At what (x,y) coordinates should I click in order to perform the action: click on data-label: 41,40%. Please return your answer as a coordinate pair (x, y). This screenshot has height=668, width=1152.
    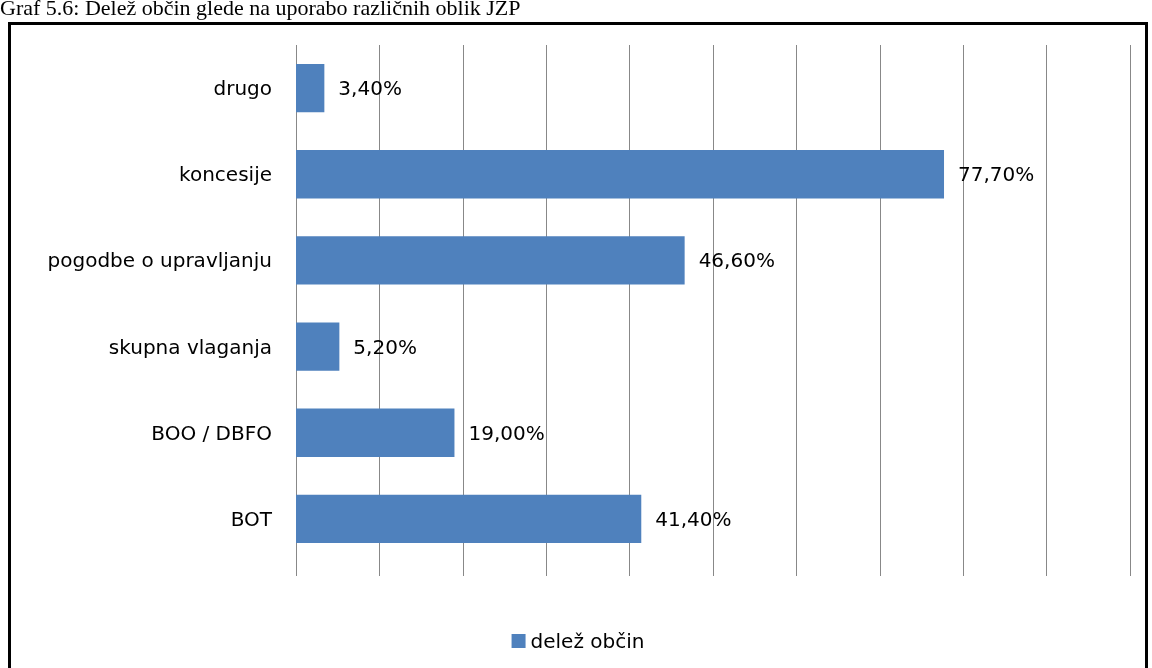
    Looking at the image, I should click on (693, 518).